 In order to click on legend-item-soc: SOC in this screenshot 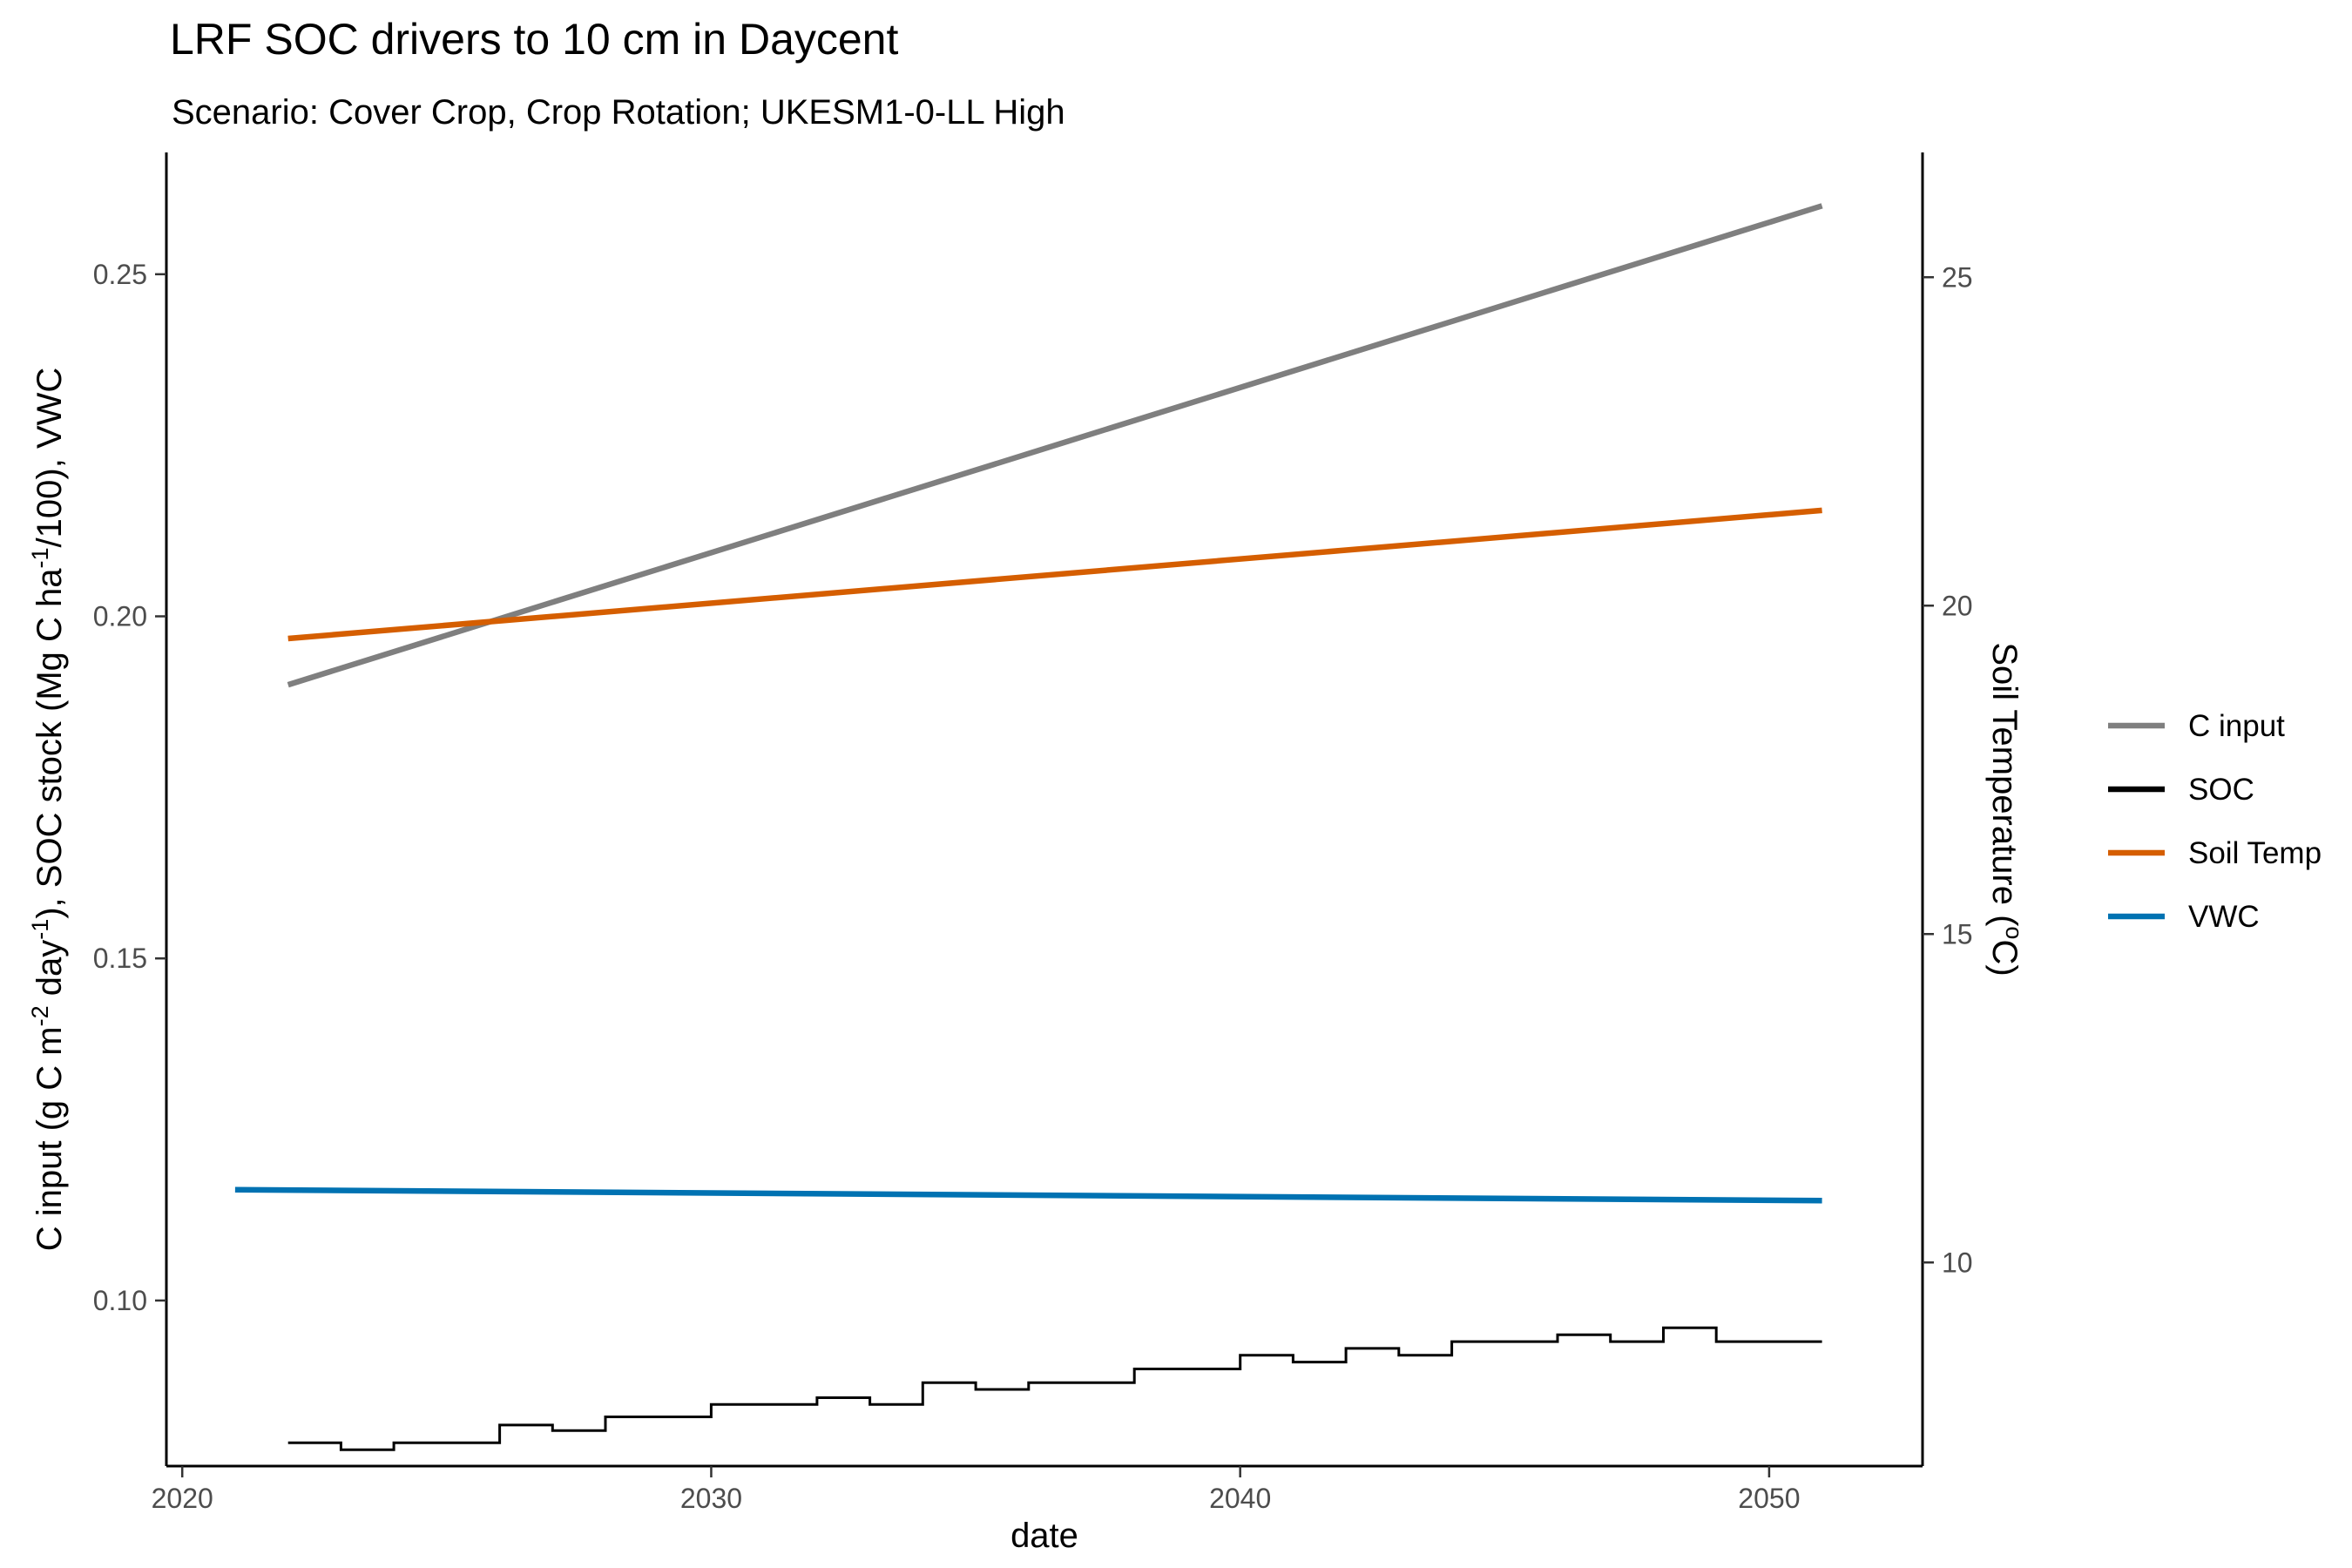, I will do `click(2181, 790)`.